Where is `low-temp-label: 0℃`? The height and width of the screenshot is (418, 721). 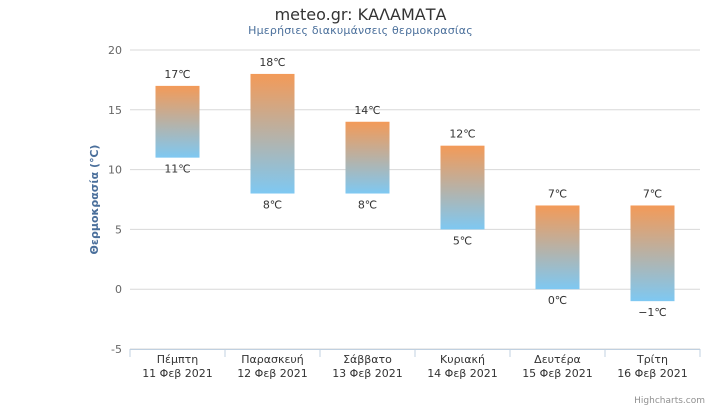 low-temp-label: 0℃ is located at coordinates (557, 300).